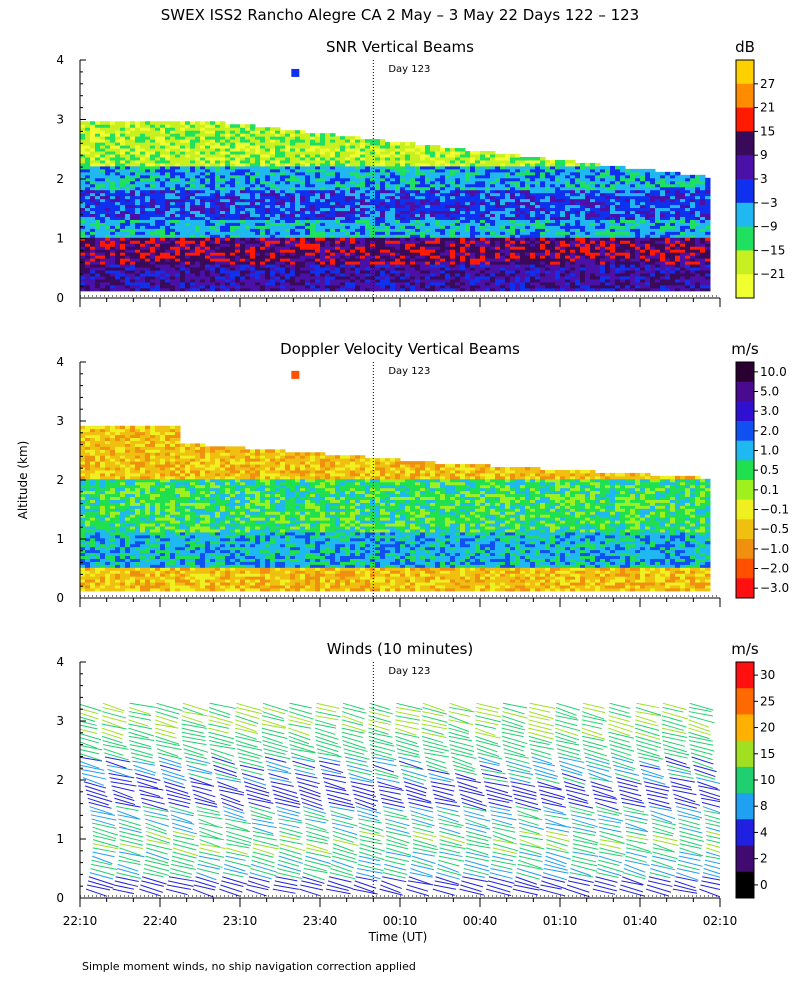 Image resolution: width=800 pixels, height=1004 pixels. What do you see at coordinates (23, 480) in the screenshot?
I see `y-axis-label: Altitude (km)` at bounding box center [23, 480].